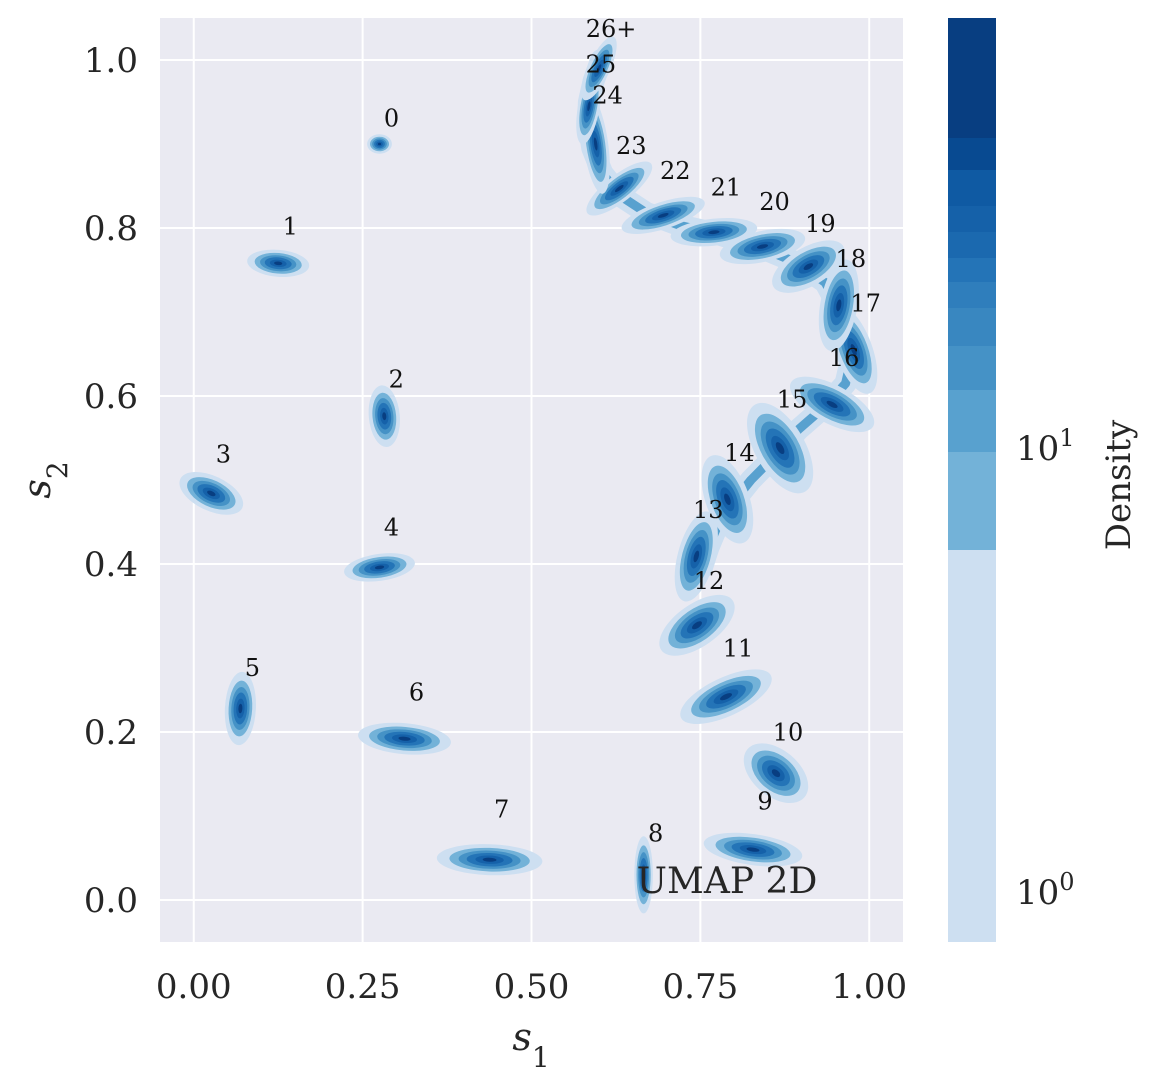 The height and width of the screenshot is (1078, 1159). Describe the element at coordinates (865, 304) in the screenshot. I see `cluster-label: 17` at that location.